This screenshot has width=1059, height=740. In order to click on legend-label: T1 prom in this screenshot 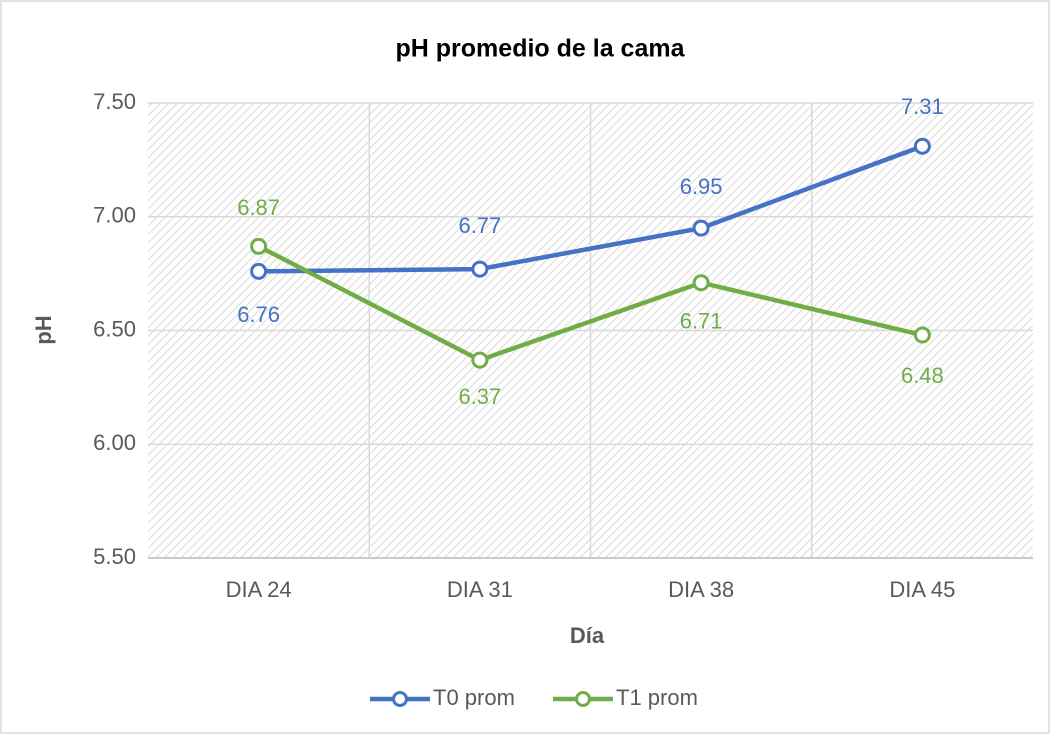, I will do `click(657, 697)`.